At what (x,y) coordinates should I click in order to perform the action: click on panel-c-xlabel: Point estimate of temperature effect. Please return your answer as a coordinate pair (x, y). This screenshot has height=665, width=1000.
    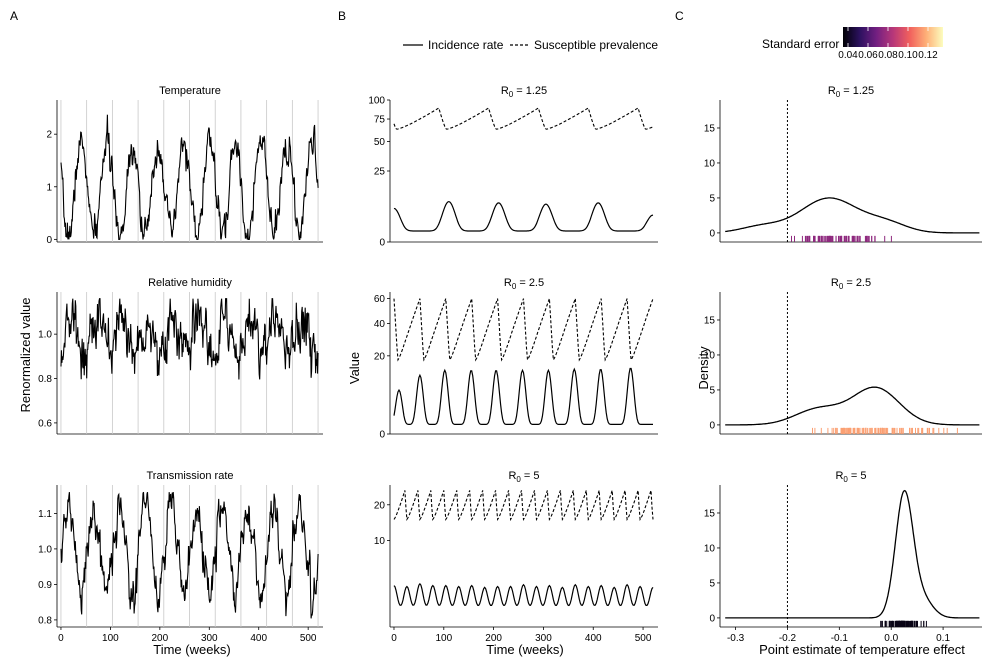
    Looking at the image, I should click on (862, 649).